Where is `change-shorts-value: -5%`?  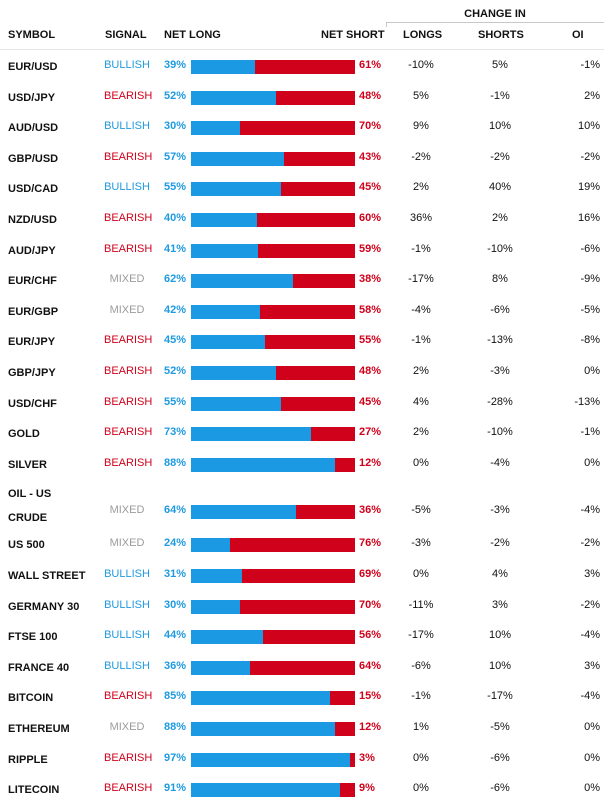
change-shorts-value: -5% is located at coordinates (500, 727).